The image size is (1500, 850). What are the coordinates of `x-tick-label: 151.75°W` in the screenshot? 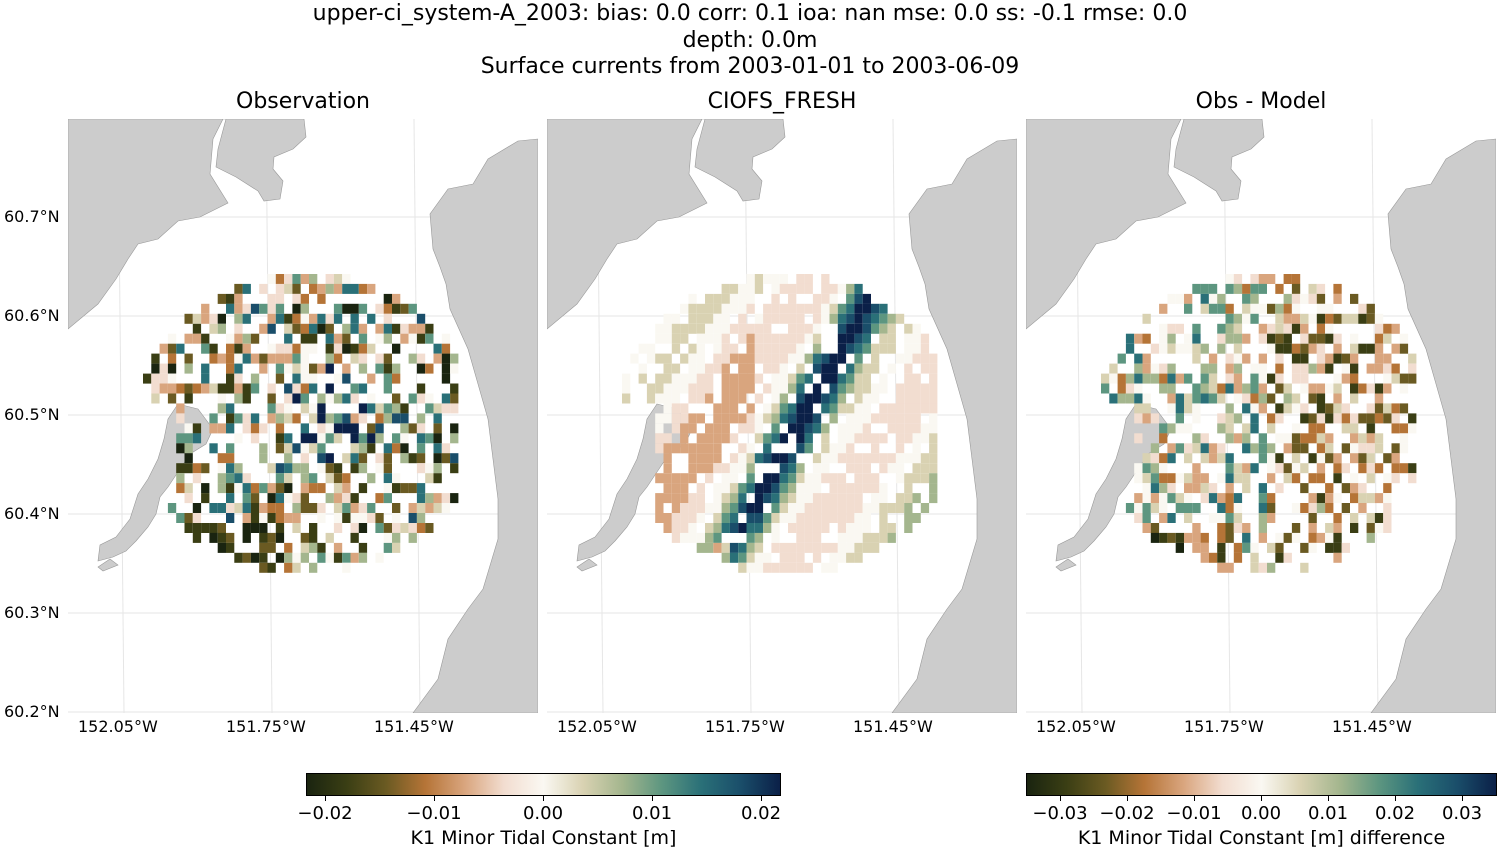 It's located at (266, 726).